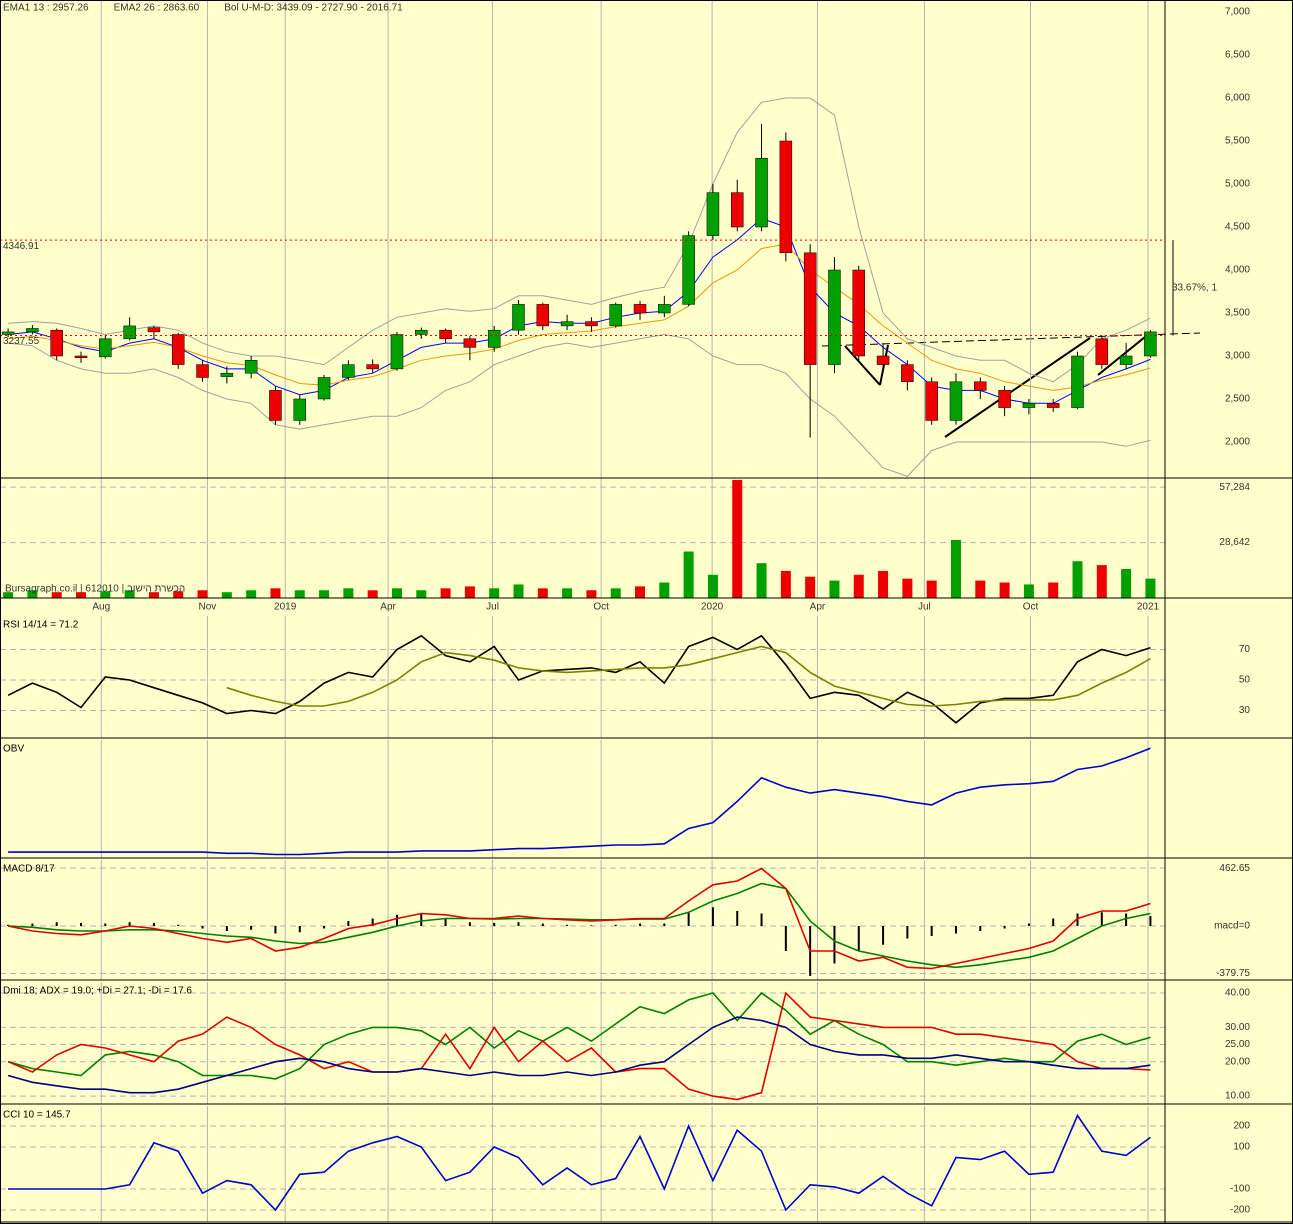 This screenshot has width=1293, height=1224. I want to click on y-tick-label: 3,500, so click(1237, 313).